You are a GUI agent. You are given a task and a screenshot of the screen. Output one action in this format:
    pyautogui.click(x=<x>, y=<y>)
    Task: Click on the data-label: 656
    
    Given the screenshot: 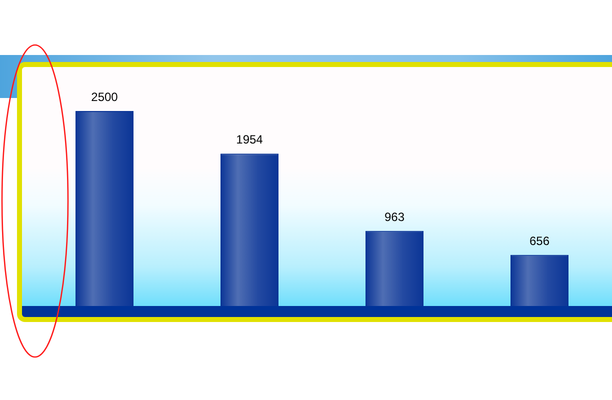 What is the action you would take?
    pyautogui.click(x=539, y=241)
    